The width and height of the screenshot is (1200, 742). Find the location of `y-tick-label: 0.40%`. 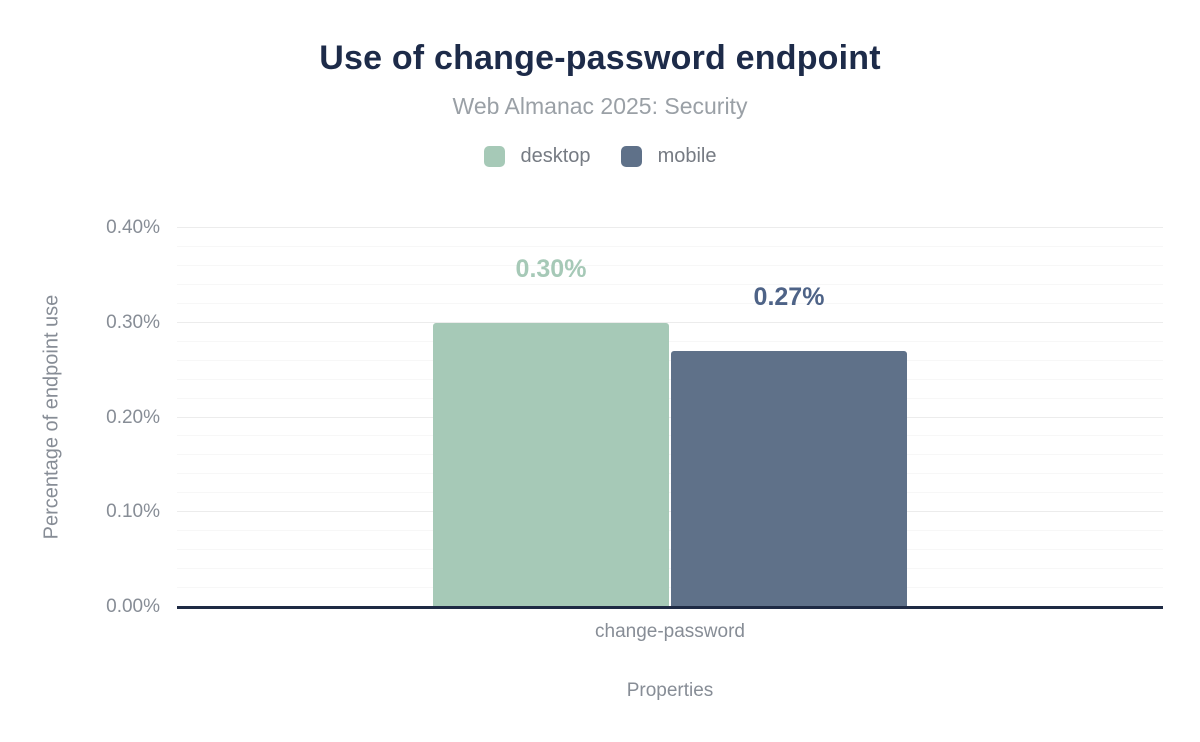

y-tick-label: 0.40% is located at coordinates (133, 227).